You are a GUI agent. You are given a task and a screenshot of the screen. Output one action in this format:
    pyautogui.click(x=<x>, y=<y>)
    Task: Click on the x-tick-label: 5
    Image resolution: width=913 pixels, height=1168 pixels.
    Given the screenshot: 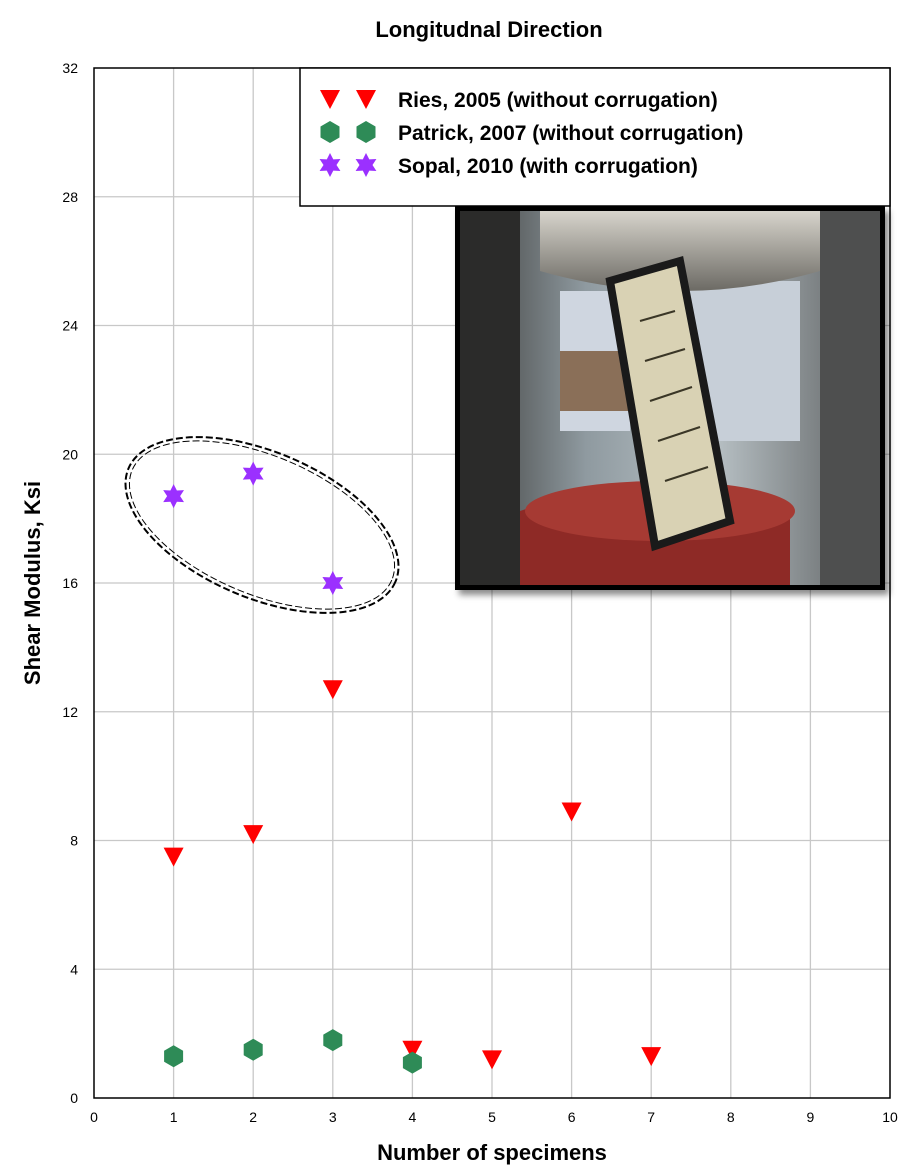 What is the action you would take?
    pyautogui.click(x=492, y=1117)
    